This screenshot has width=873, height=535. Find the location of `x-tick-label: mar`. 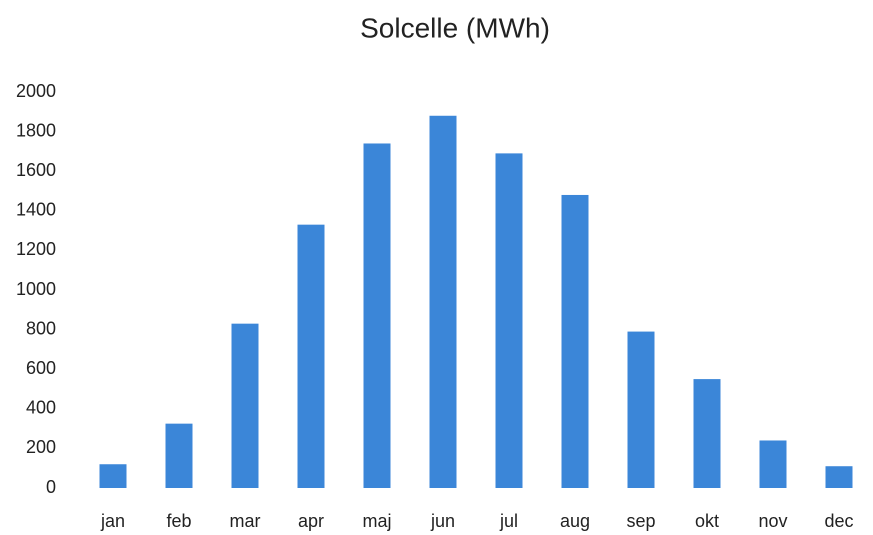

x-tick-label: mar is located at coordinates (245, 521).